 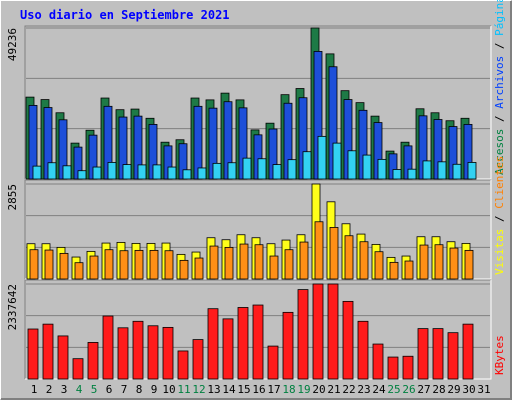 What do you see at coordinates (64, 389) in the screenshot?
I see `x-tick-label: 3` at bounding box center [64, 389].